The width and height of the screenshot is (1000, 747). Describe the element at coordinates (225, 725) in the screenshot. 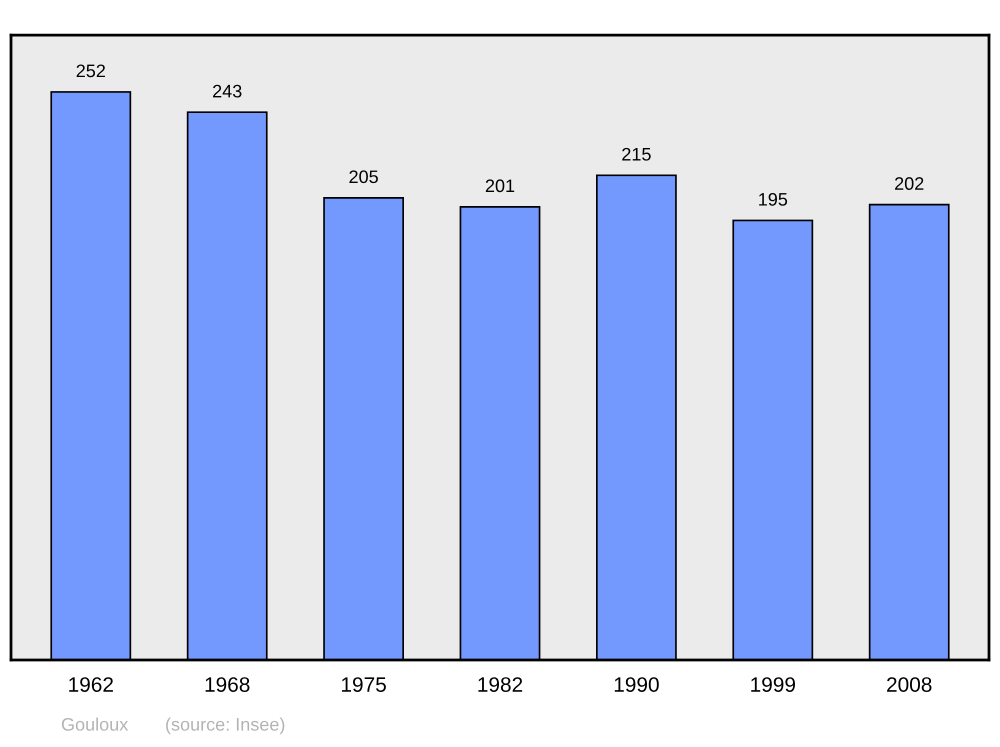

I see `text: (source: Insee)` at that location.